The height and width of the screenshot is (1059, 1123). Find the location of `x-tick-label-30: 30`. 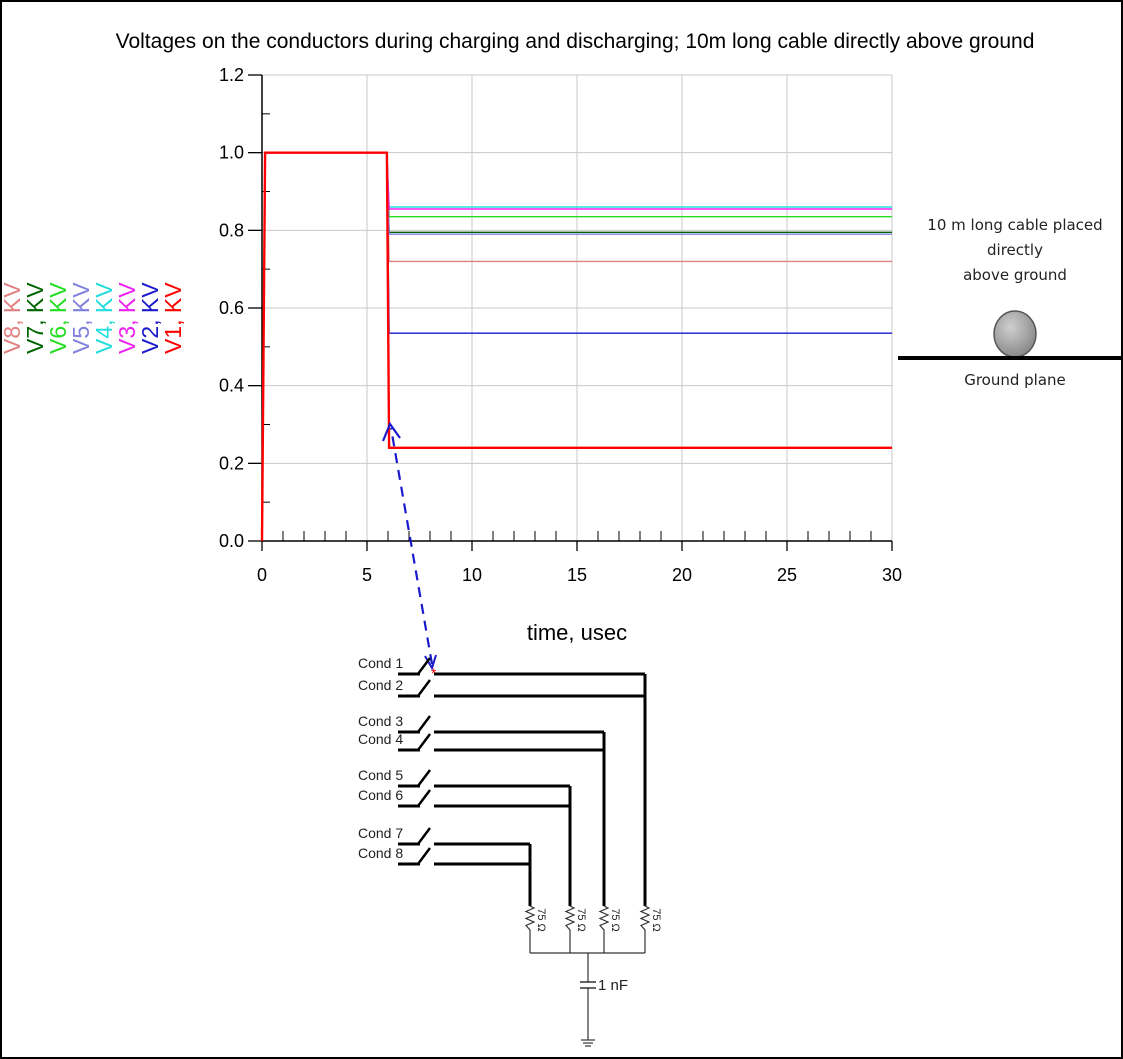

x-tick-label-30: 30 is located at coordinates (892, 575).